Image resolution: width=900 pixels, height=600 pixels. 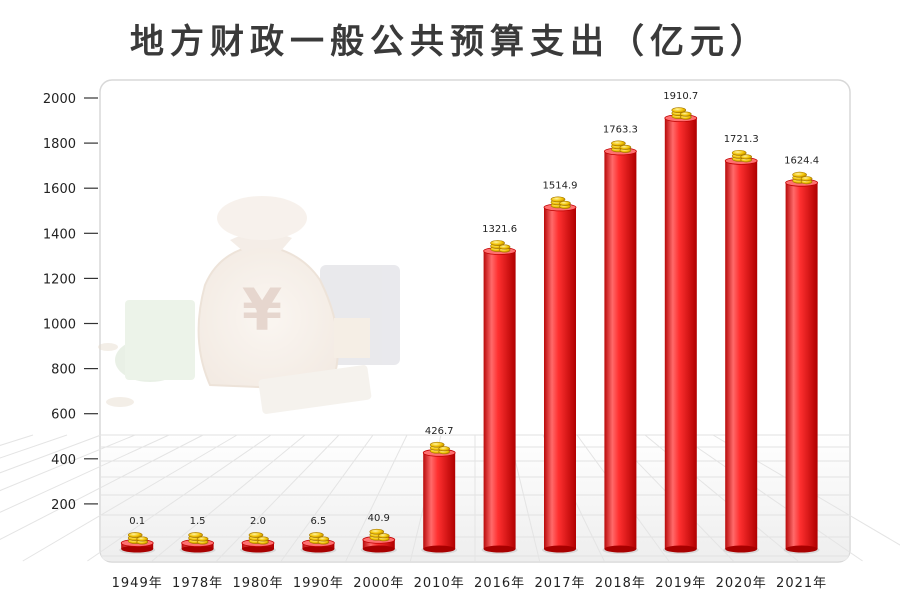 I want to click on x-tick-label: 2016年, so click(x=499, y=583).